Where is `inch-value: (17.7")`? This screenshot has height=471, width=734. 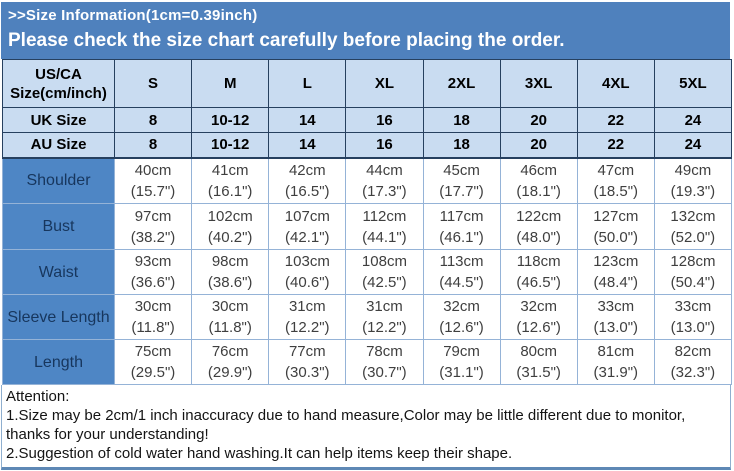 inch-value: (17.7") is located at coordinates (461, 191).